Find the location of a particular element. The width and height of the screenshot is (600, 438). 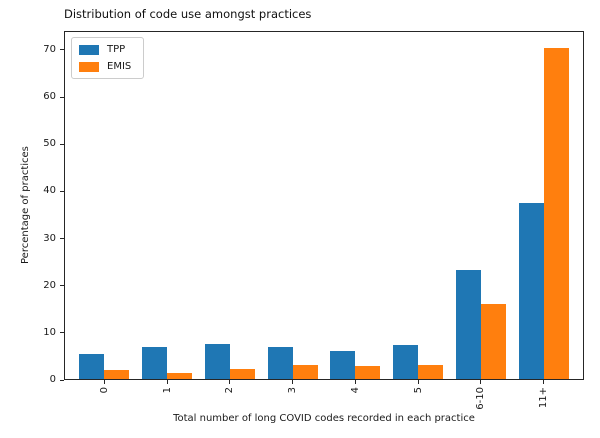

x-tick-label: 5 is located at coordinates (418, 390).